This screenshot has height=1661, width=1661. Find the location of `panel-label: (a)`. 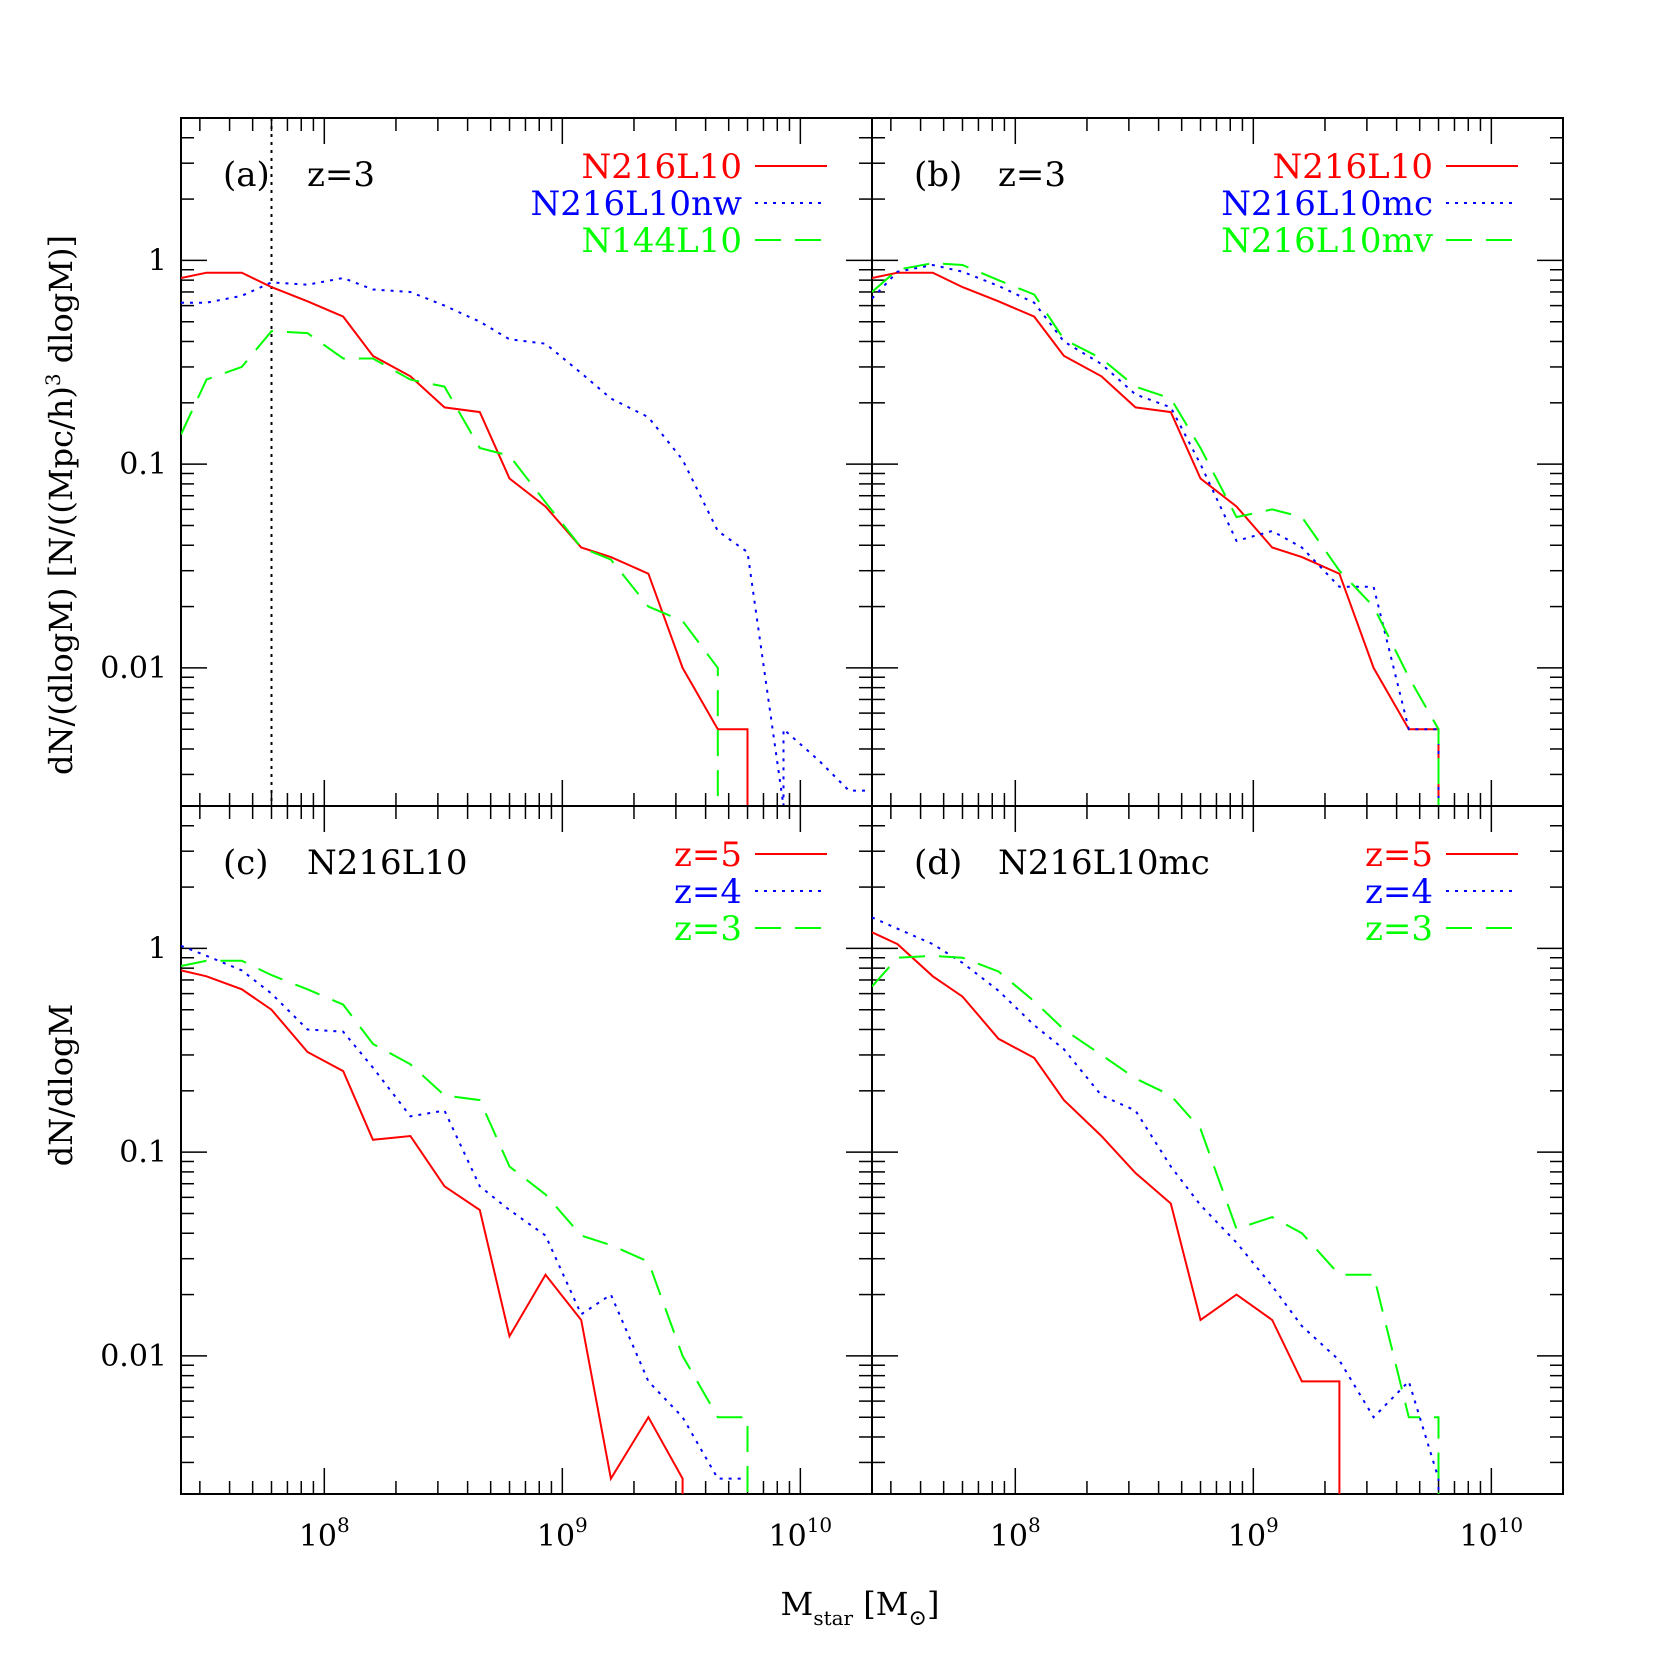

panel-label: (a) is located at coordinates (246, 175).